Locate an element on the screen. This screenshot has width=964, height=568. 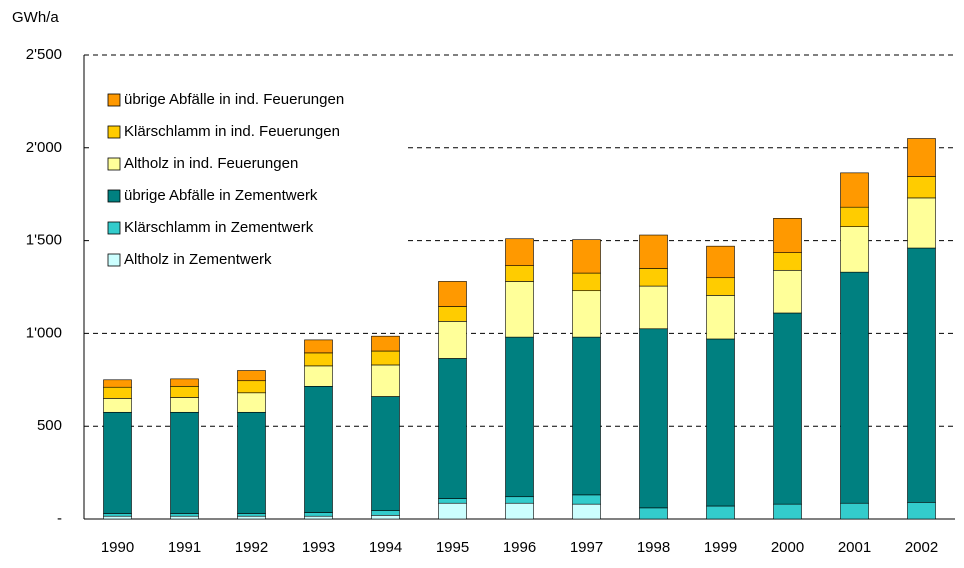
x-tick-label: 2001 is located at coordinates (854, 547).